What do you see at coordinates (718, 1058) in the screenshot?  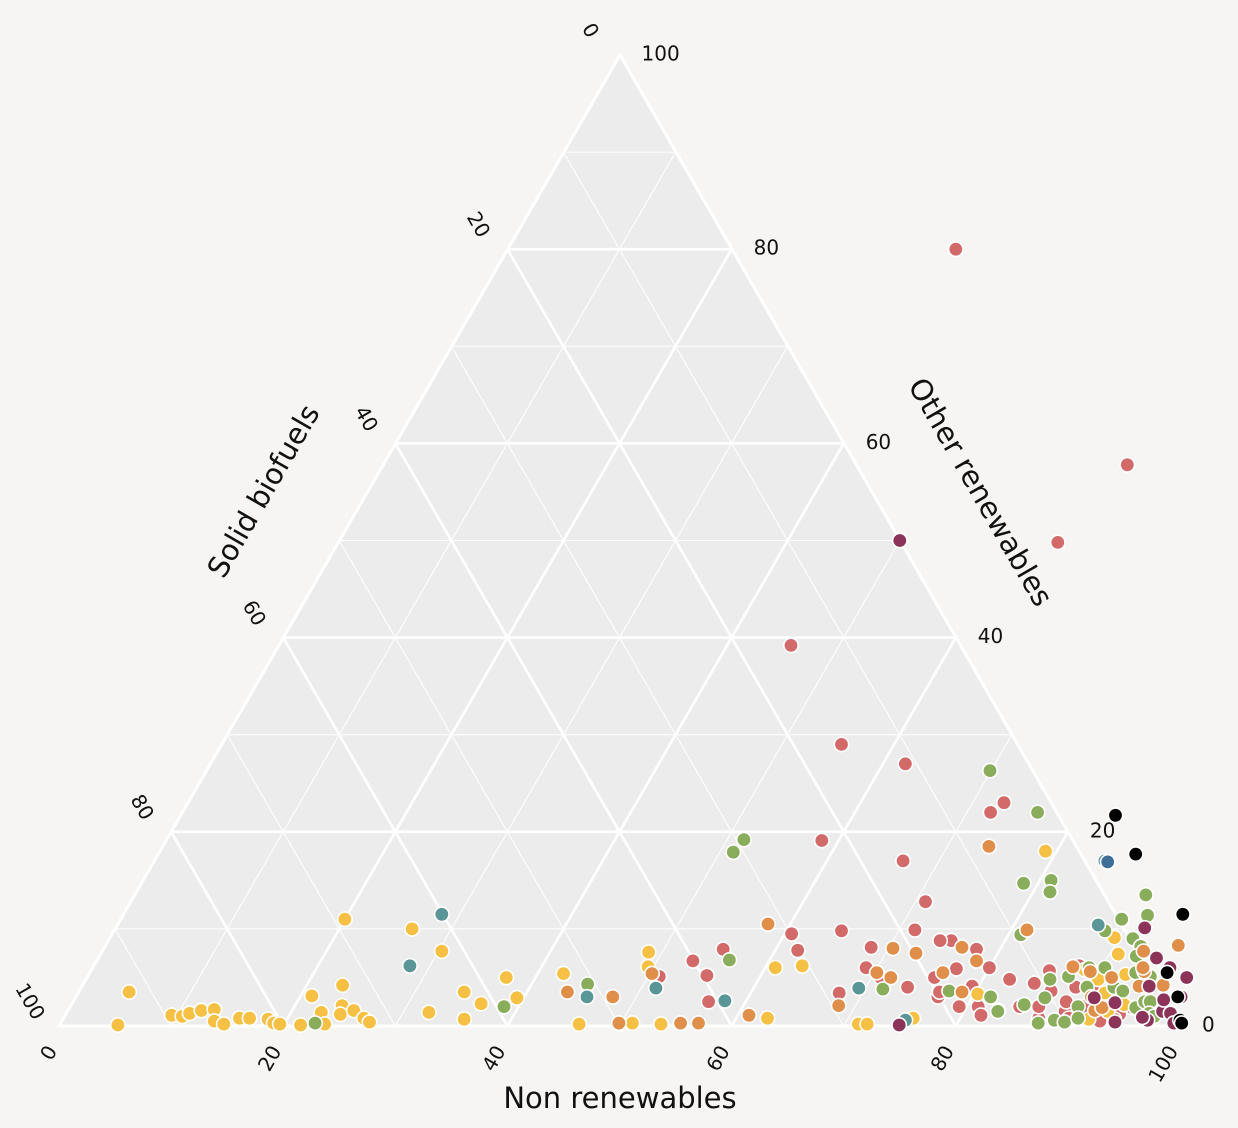 I see `bottom-tick-60: 60` at bounding box center [718, 1058].